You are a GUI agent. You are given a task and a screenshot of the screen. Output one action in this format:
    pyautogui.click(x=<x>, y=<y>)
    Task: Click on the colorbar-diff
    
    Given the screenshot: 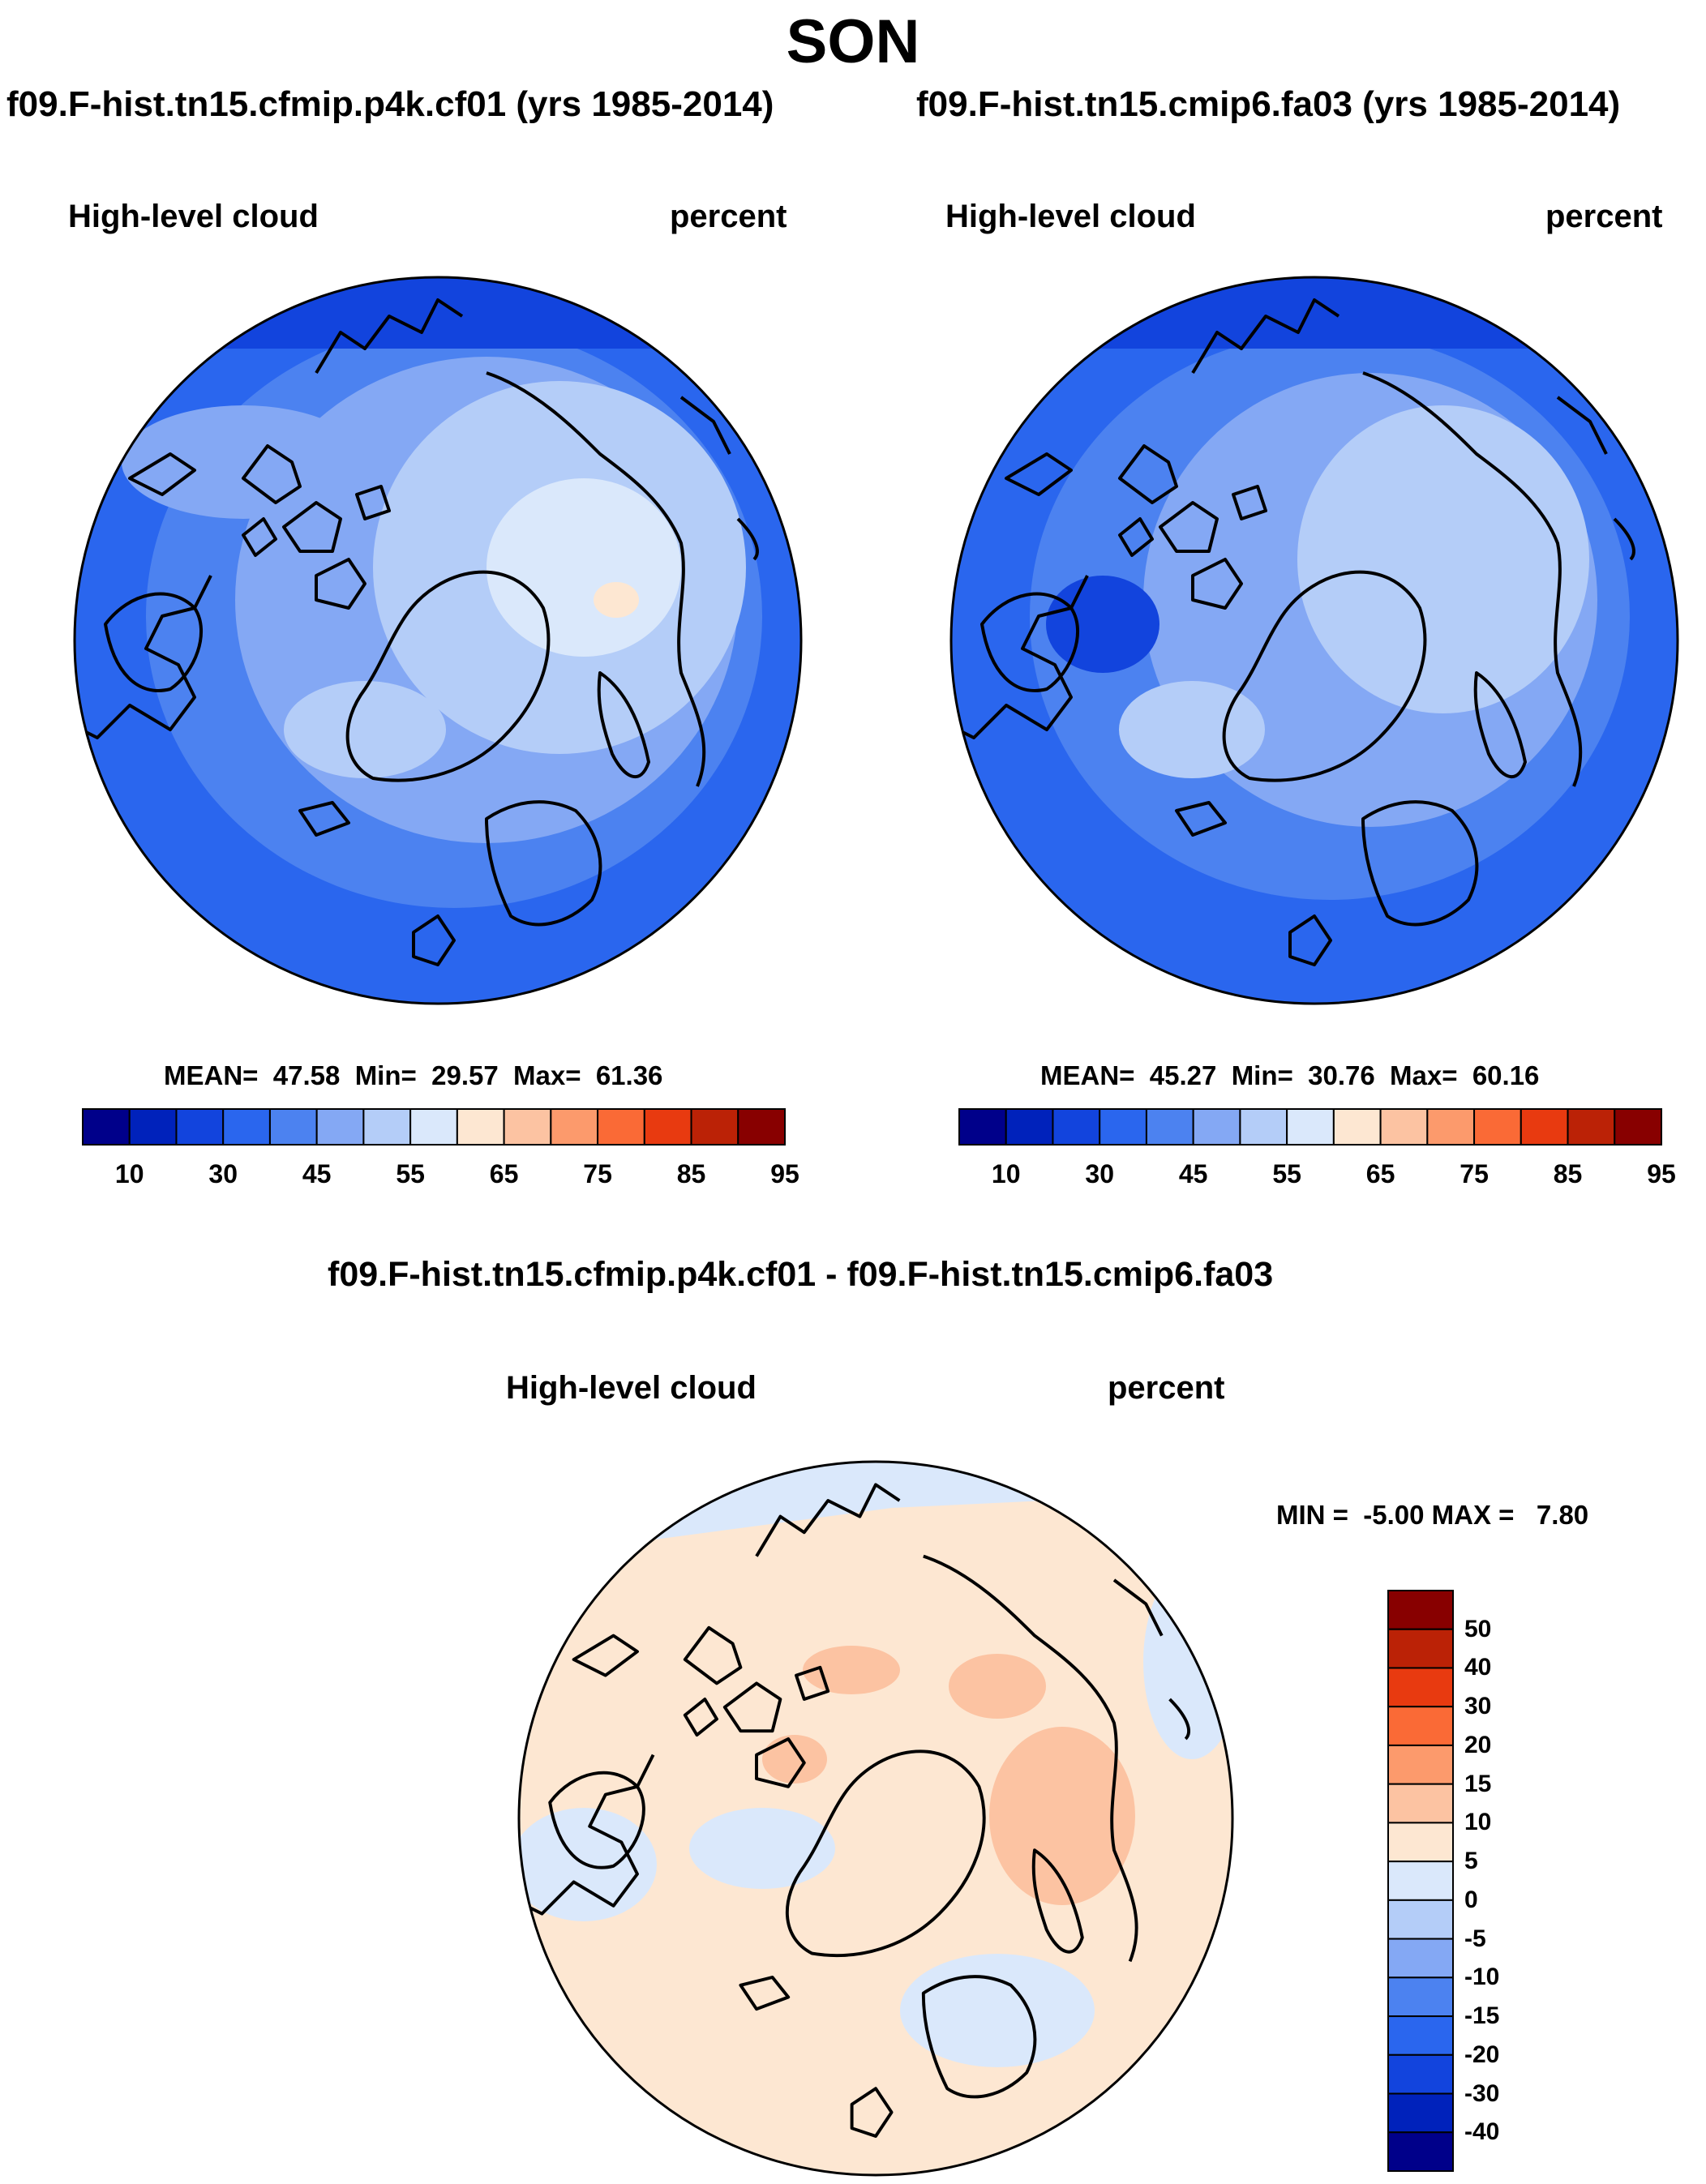 What is the action you would take?
    pyautogui.click(x=1420, y=1881)
    